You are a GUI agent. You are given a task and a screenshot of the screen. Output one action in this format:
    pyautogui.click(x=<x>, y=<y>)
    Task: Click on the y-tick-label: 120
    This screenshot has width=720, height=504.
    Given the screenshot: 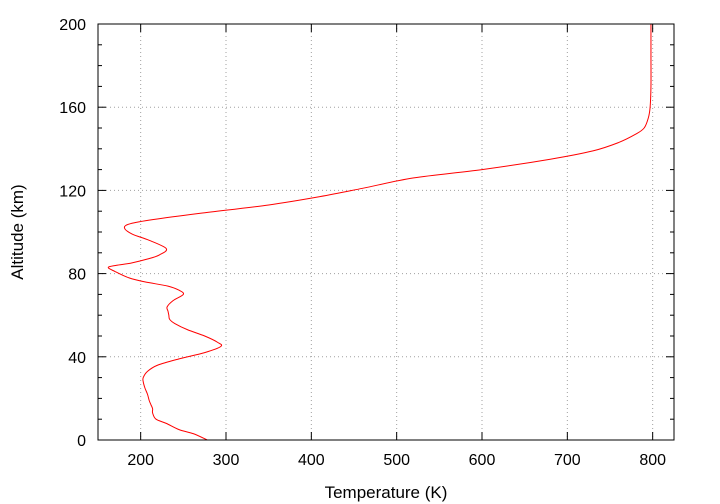 What is the action you would take?
    pyautogui.click(x=72, y=191)
    